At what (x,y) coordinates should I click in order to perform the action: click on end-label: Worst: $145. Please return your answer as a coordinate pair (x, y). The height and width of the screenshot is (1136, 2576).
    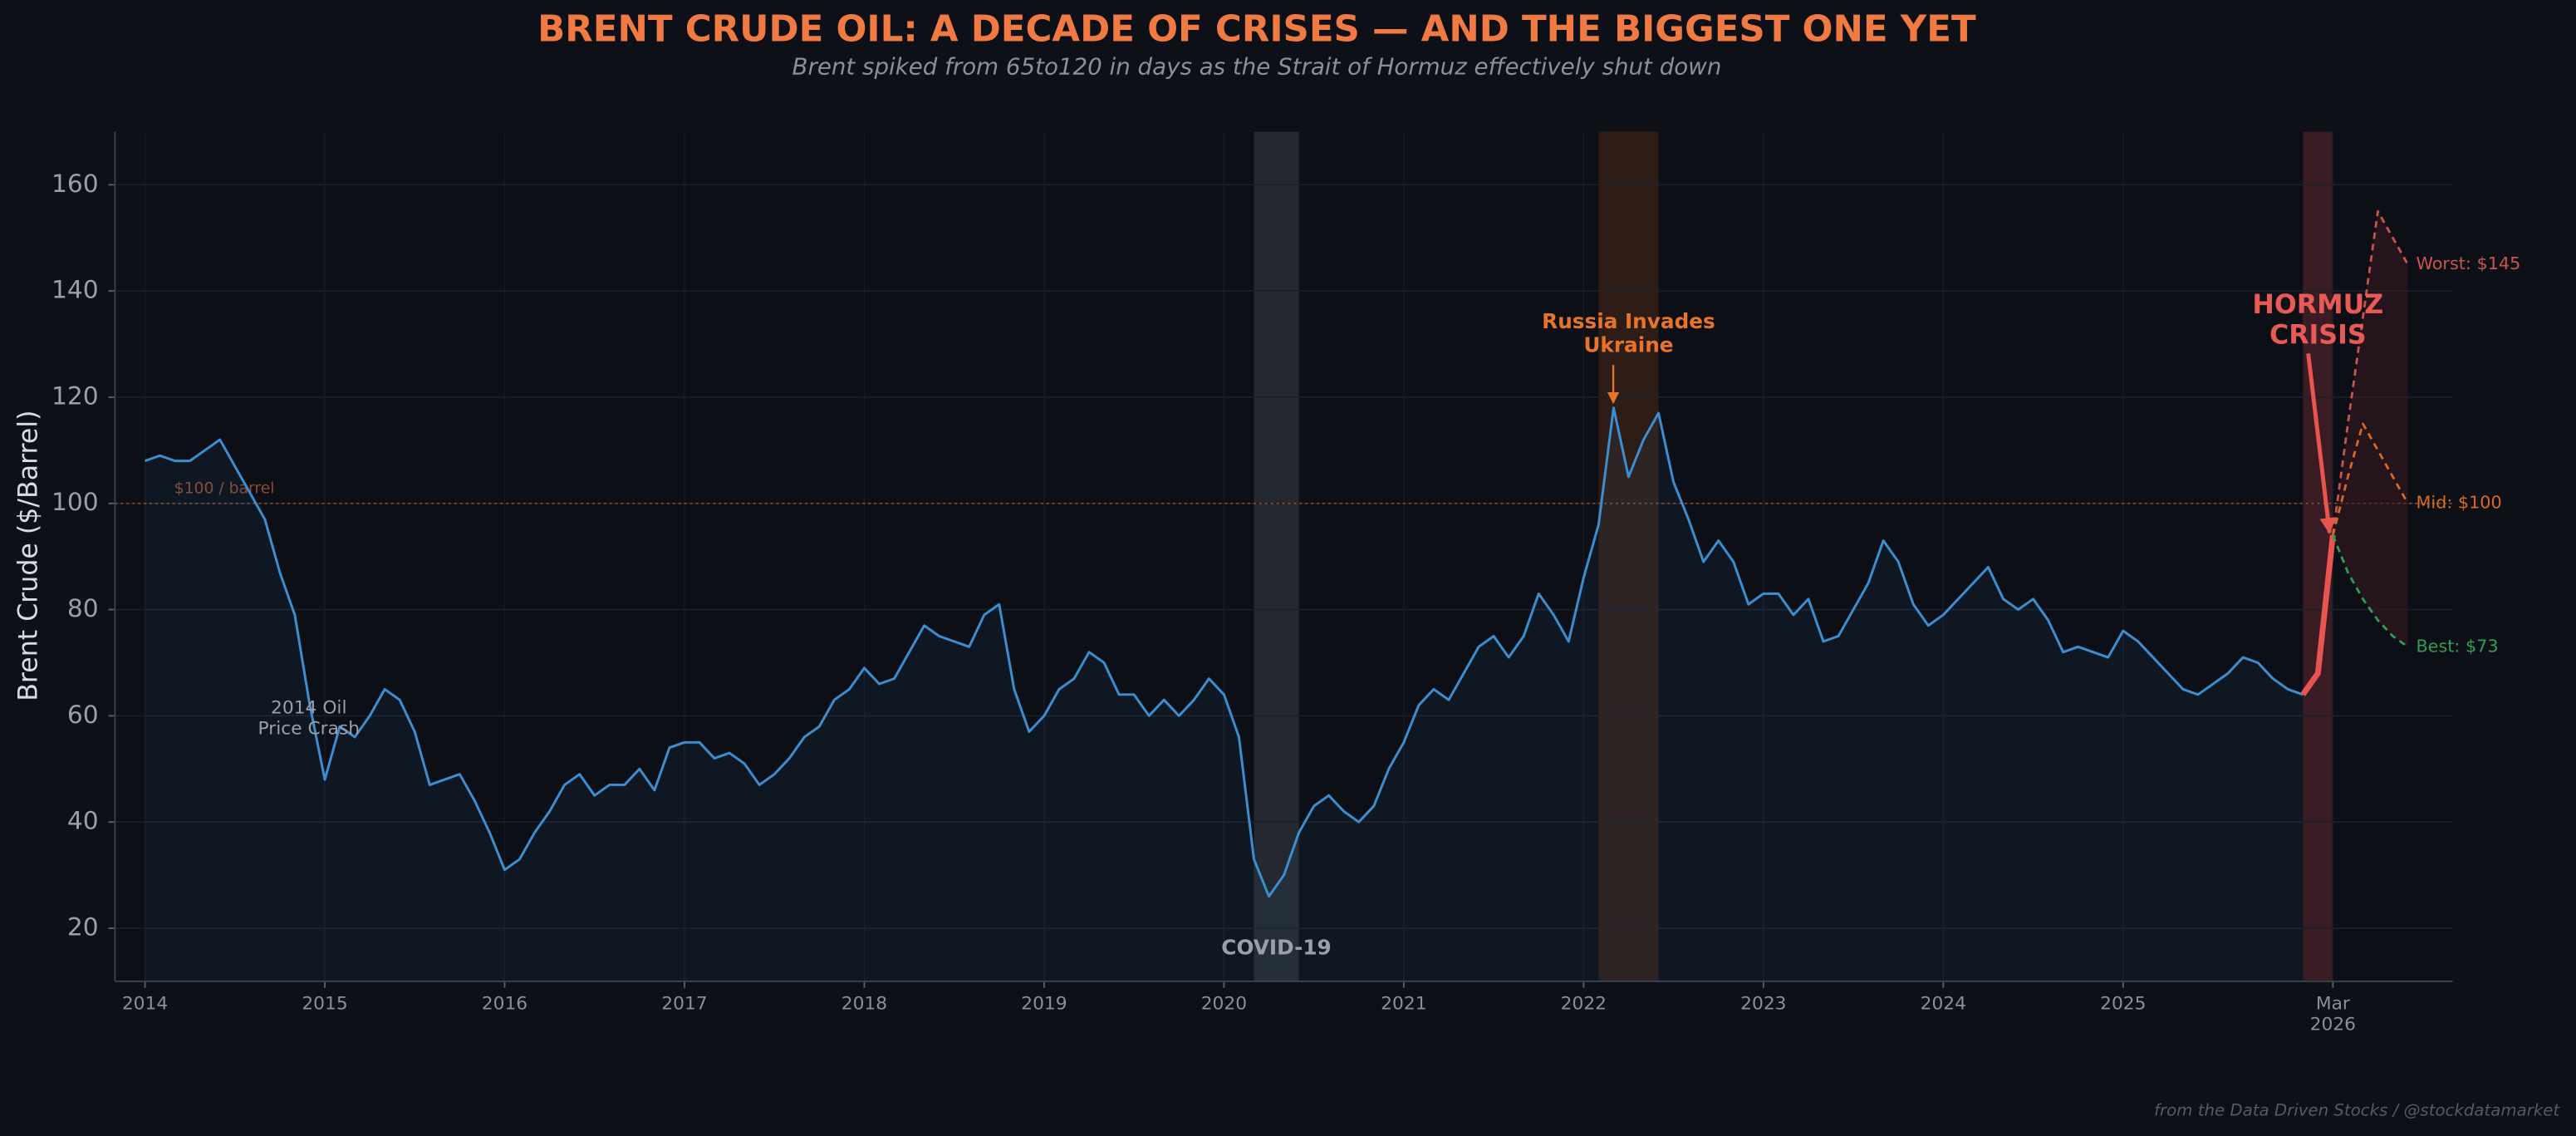
    Looking at the image, I should click on (2468, 263).